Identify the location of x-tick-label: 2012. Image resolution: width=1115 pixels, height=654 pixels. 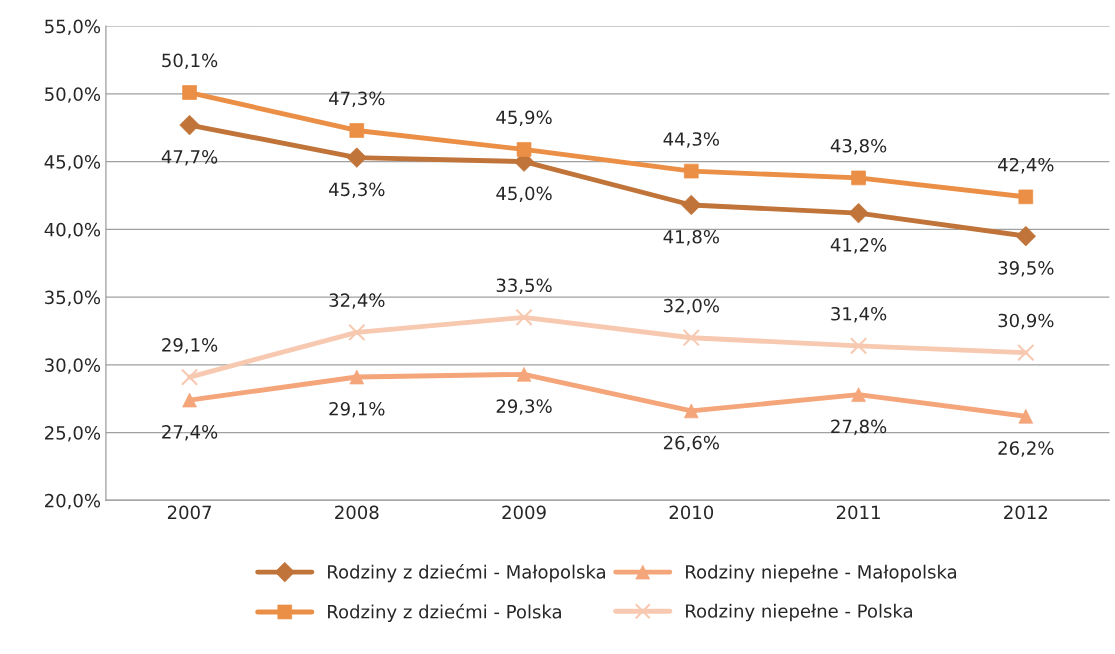
(1025, 512).